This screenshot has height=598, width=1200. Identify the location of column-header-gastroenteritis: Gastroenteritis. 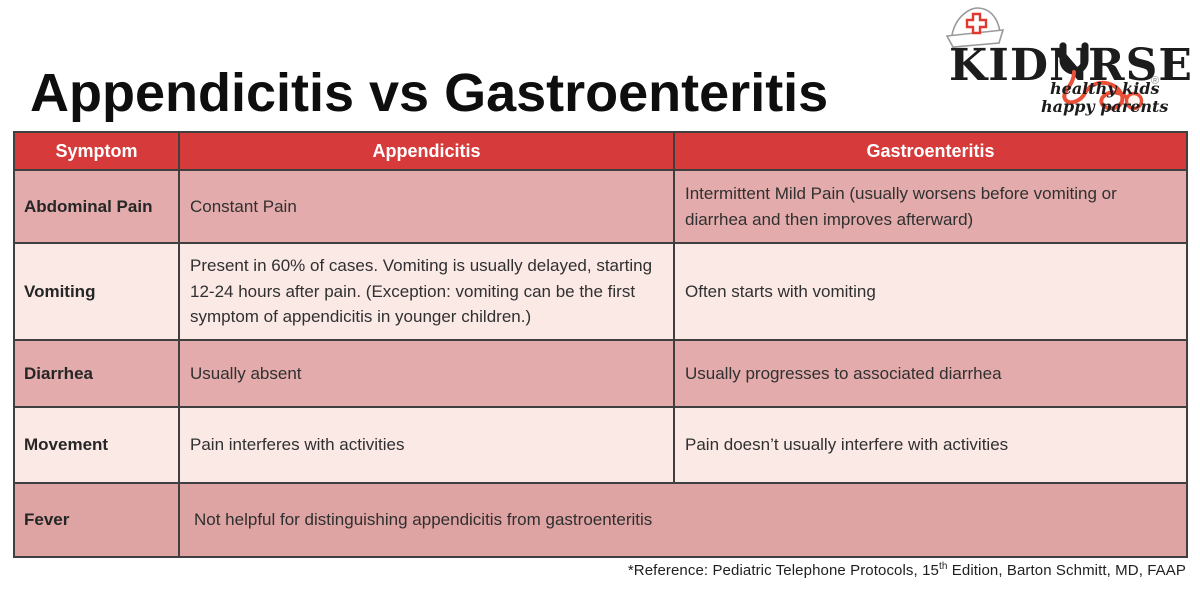
(930, 151).